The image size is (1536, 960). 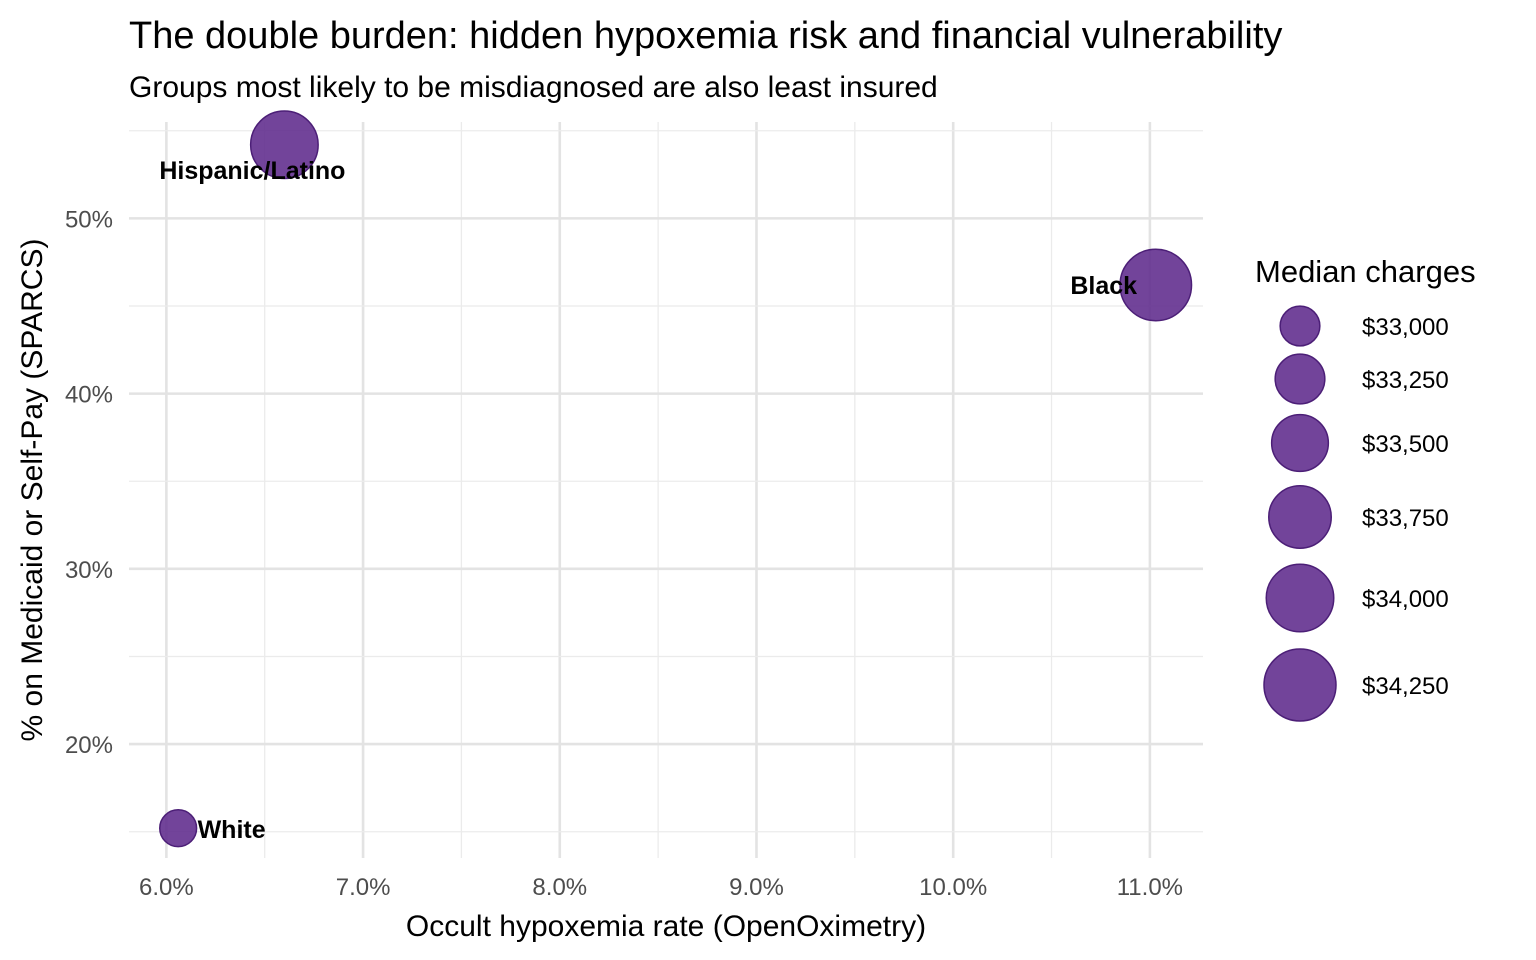 I want to click on x-tick-label: 9.0%, so click(x=756, y=887).